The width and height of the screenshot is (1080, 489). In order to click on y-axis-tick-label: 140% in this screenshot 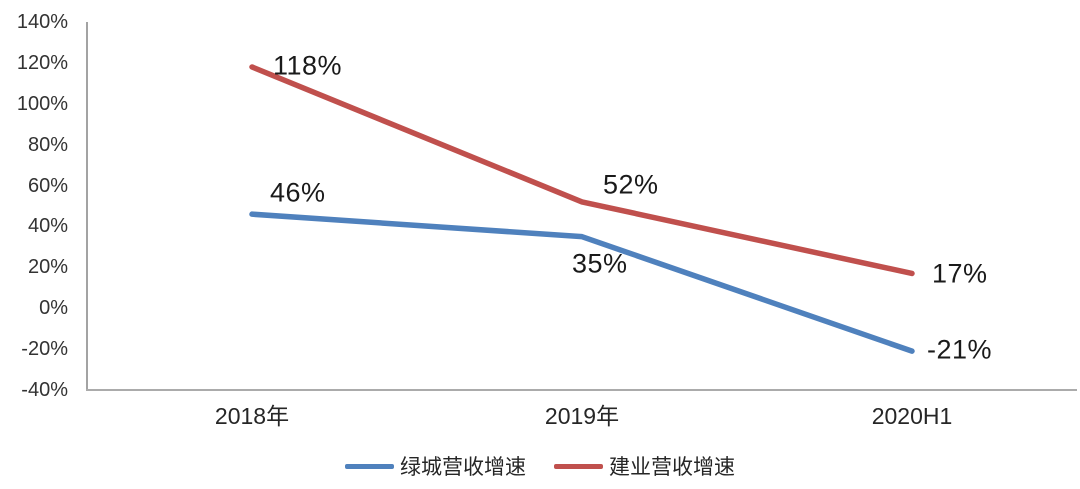, I will do `click(42, 22)`.